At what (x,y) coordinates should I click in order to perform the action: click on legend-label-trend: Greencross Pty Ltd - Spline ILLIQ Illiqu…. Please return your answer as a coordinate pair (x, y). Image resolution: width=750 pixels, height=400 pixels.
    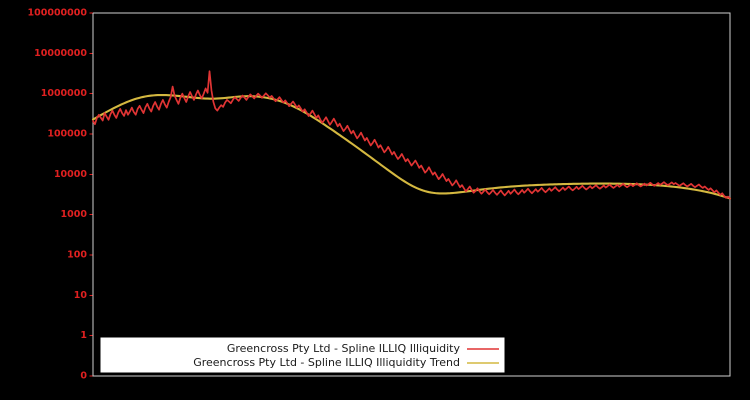
    Looking at the image, I should click on (326, 362).